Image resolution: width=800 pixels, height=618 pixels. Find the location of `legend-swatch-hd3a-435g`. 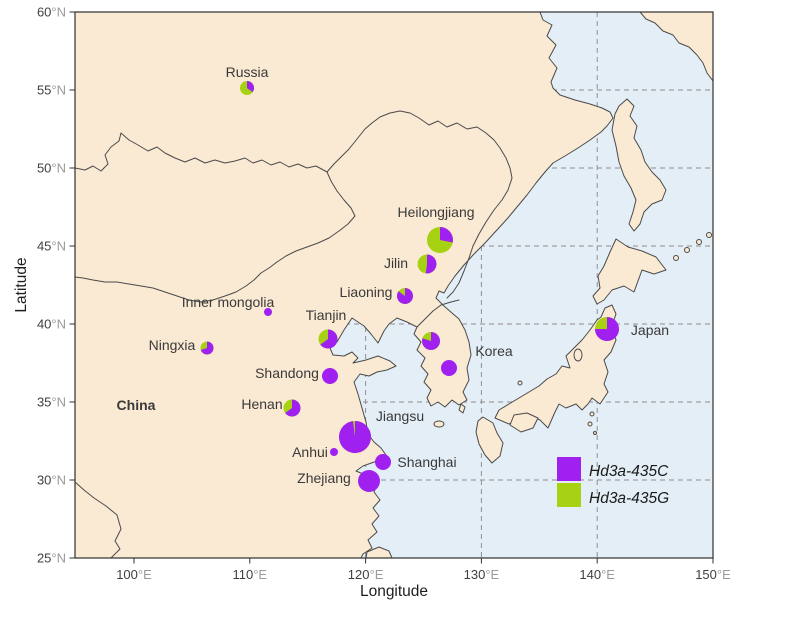

legend-swatch-hd3a-435g is located at coordinates (569, 495).